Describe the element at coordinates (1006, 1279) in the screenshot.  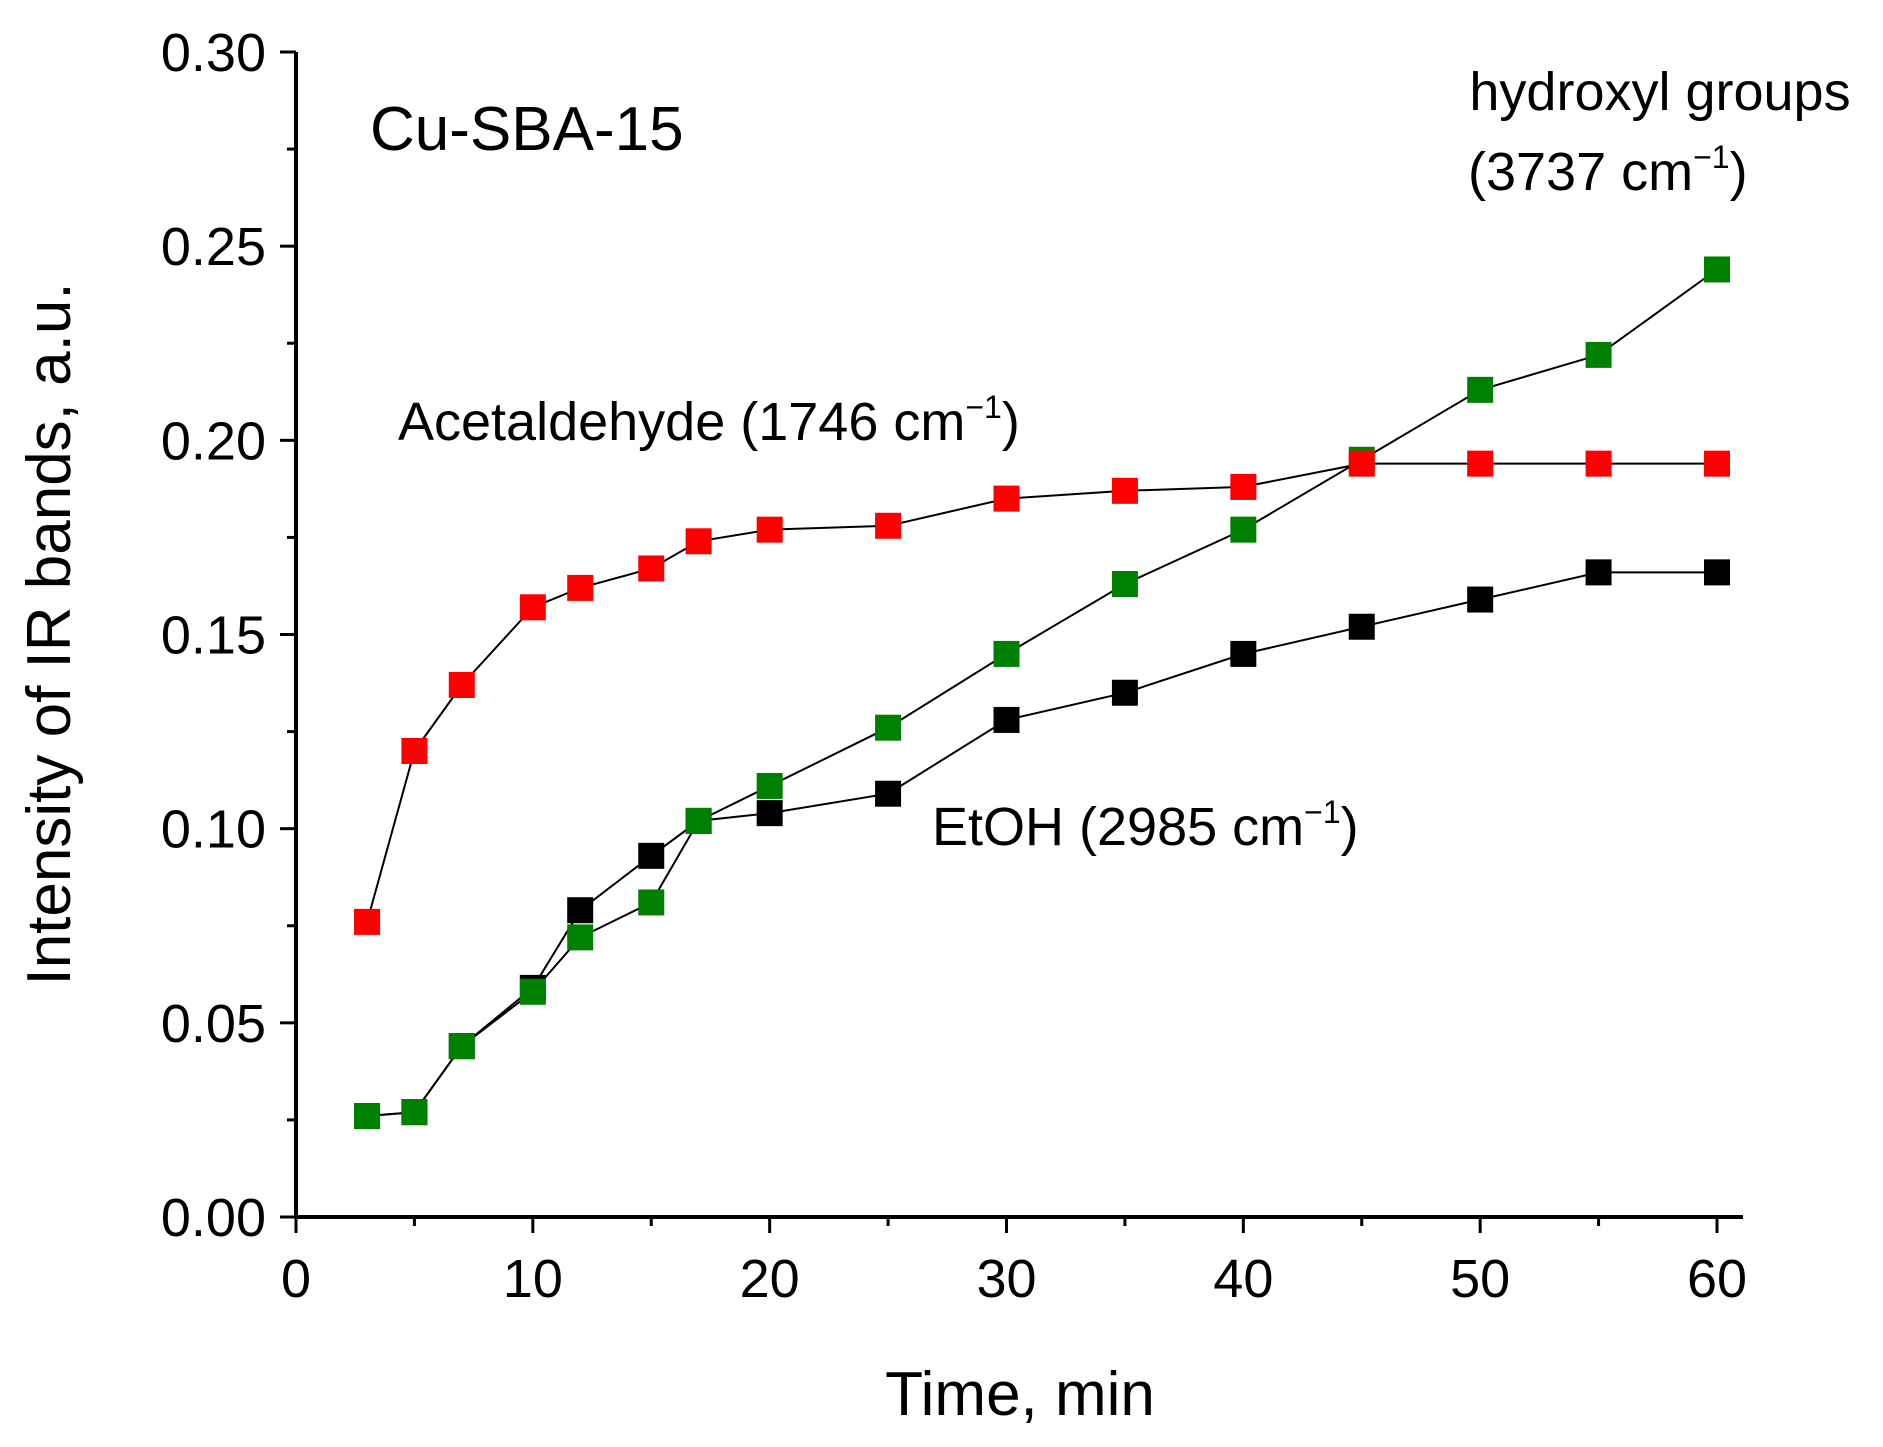
I see `x-tick-label: 30` at that location.